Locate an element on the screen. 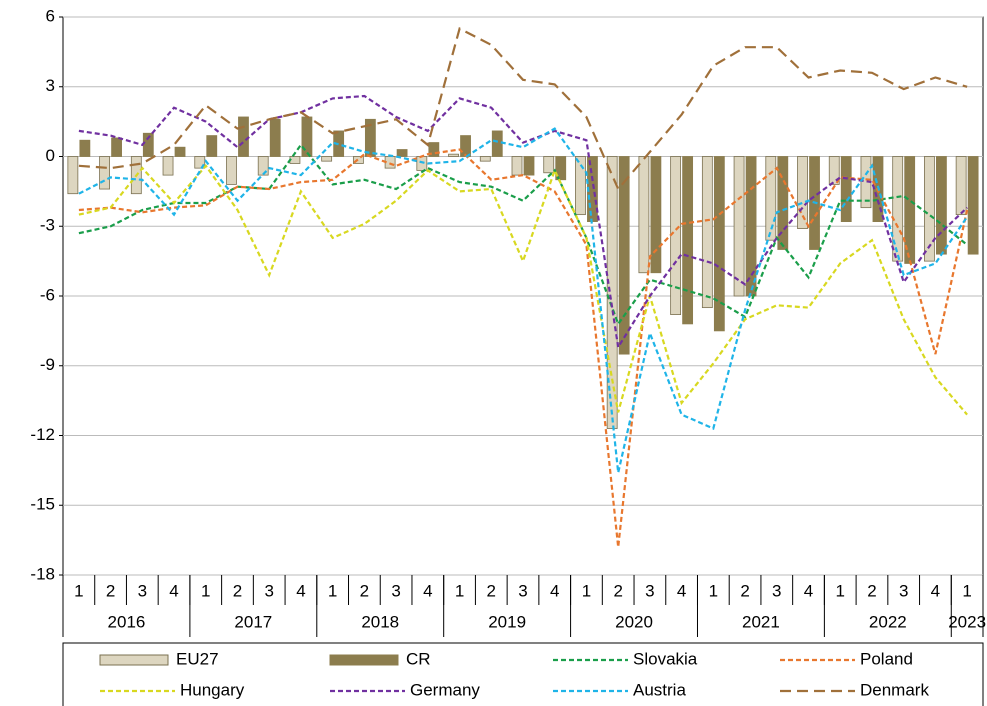 Image resolution: width=987 pixels, height=706 pixels. x-group-label: 2019 is located at coordinates (507, 621).